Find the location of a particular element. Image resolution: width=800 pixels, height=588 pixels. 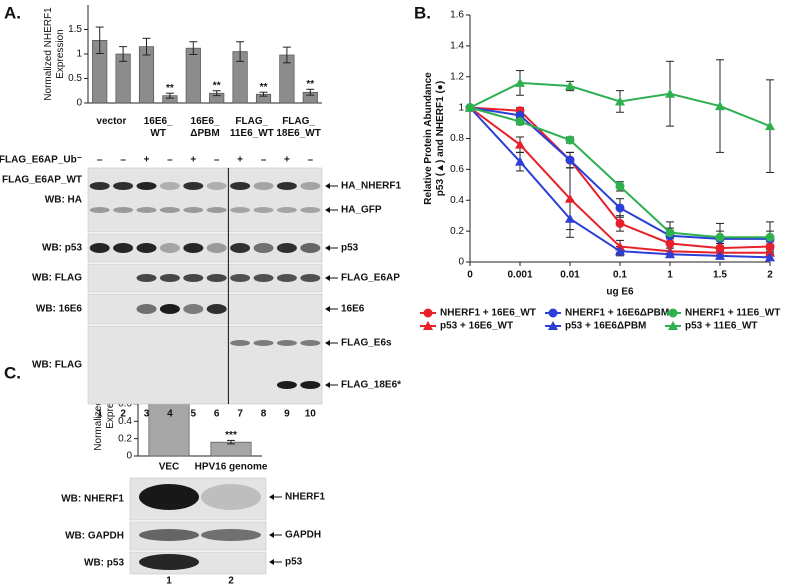

blot-row-label: WB: HA is located at coordinates (63, 200).